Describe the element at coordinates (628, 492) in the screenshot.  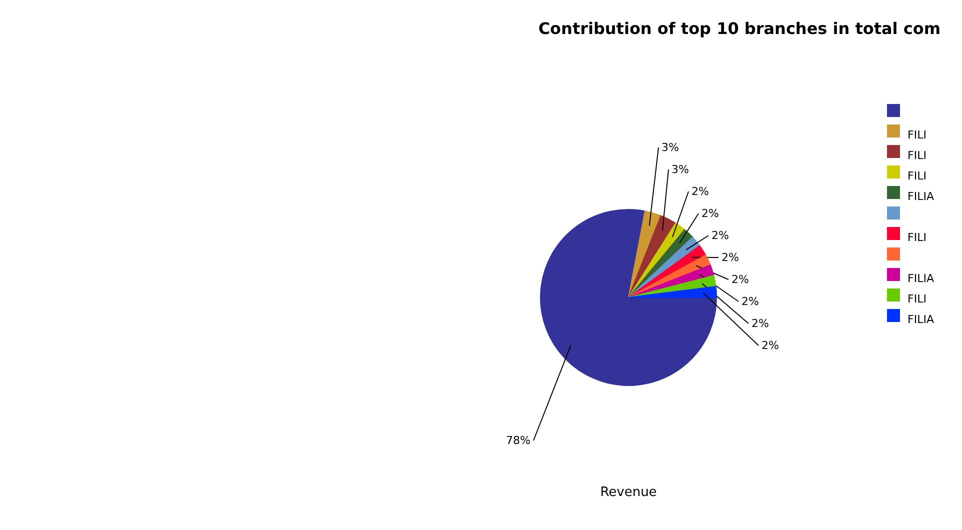
I see `text: Revenue` at that location.